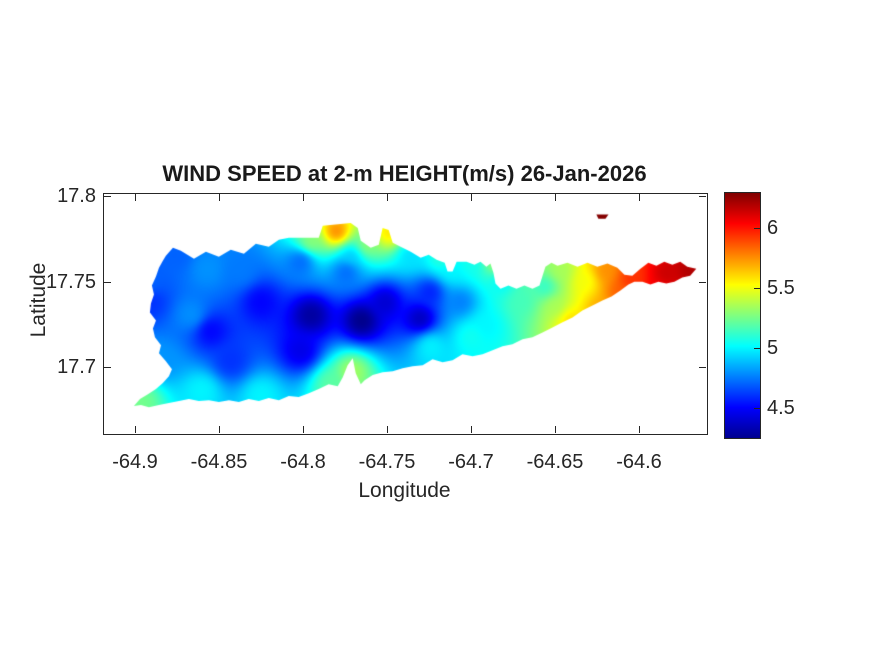 The image size is (875, 656). What do you see at coordinates (555, 462) in the screenshot?
I see `x-tick-label: -64.65` at bounding box center [555, 462].